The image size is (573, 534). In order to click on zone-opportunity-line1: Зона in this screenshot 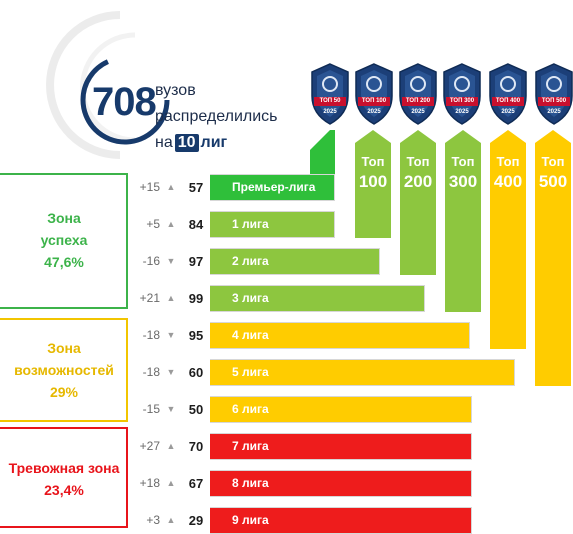, I will do `click(64, 348)`.